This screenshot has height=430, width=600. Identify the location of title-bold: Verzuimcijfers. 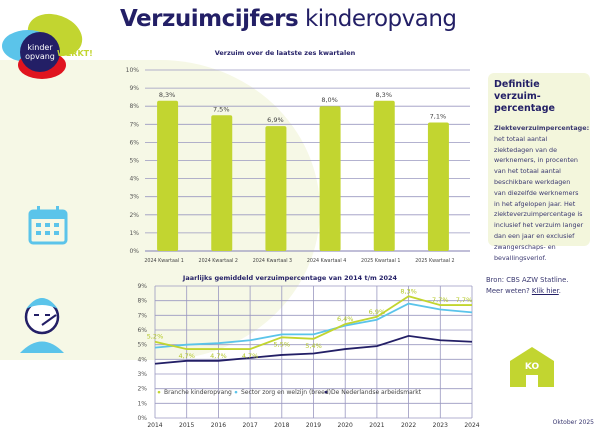
(209, 19).